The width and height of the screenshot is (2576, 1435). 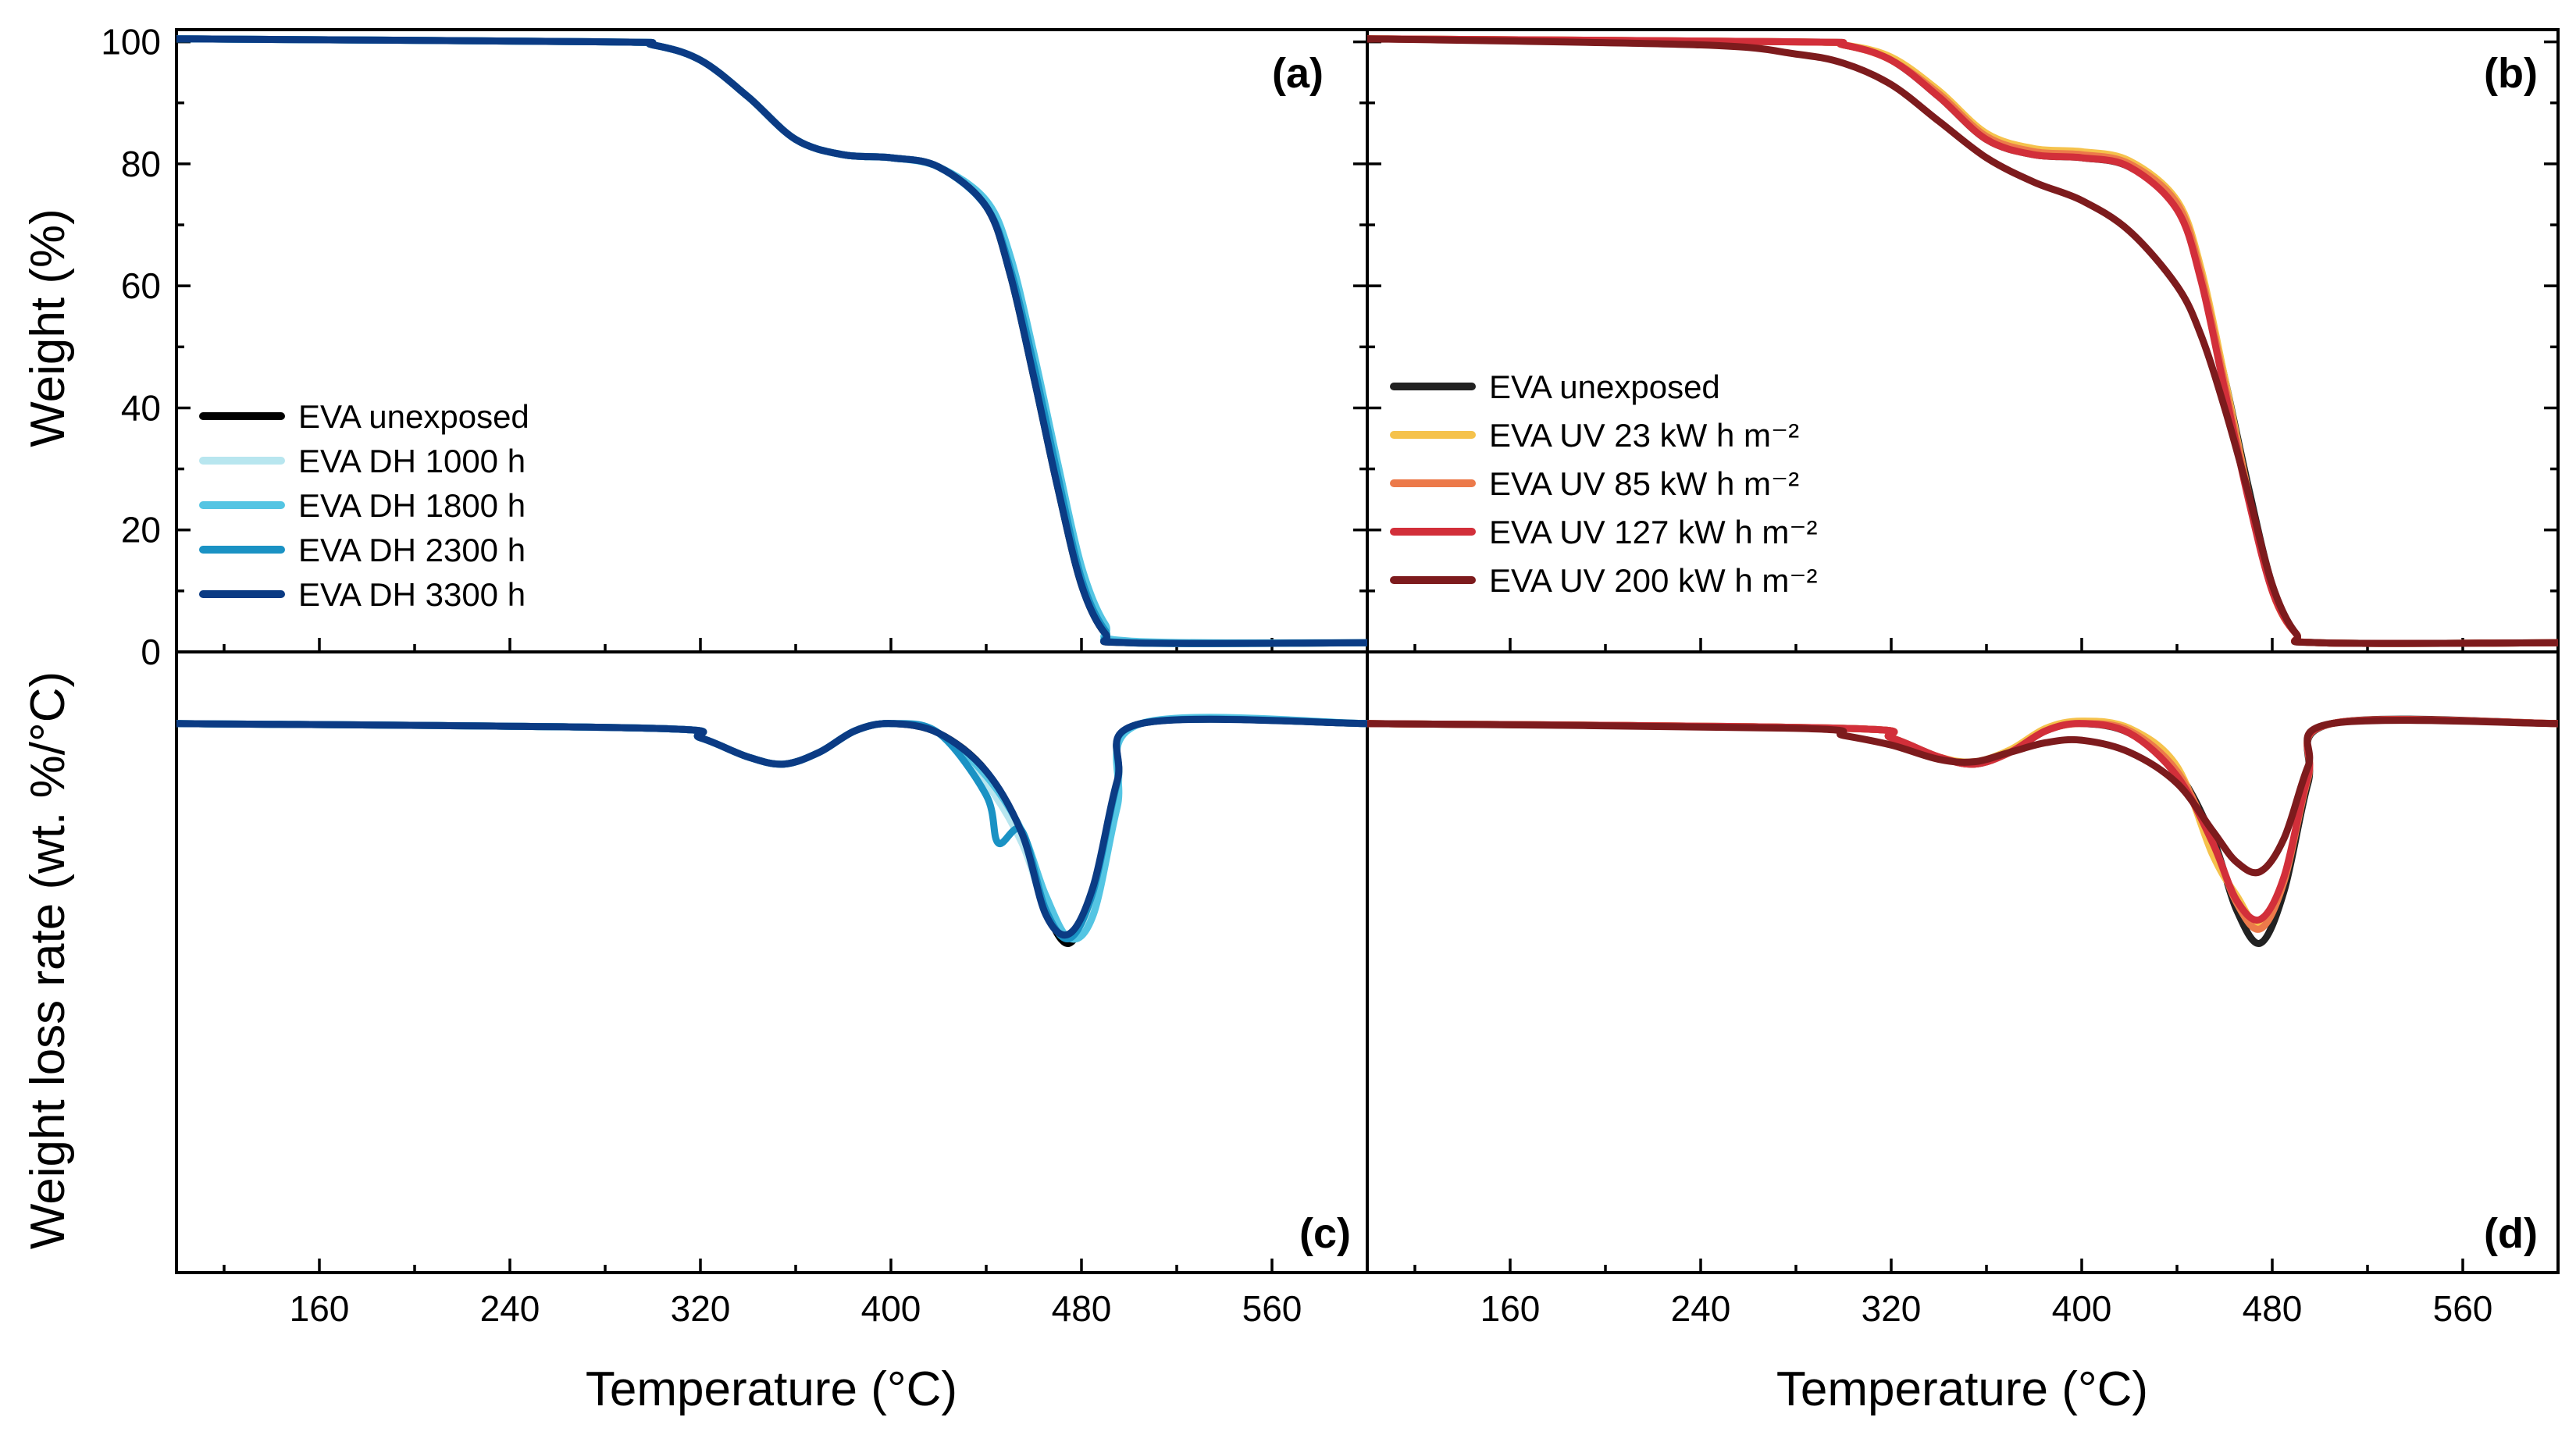 I want to click on x-axis-title-left: Temperature (°C), so click(x=771, y=1389).